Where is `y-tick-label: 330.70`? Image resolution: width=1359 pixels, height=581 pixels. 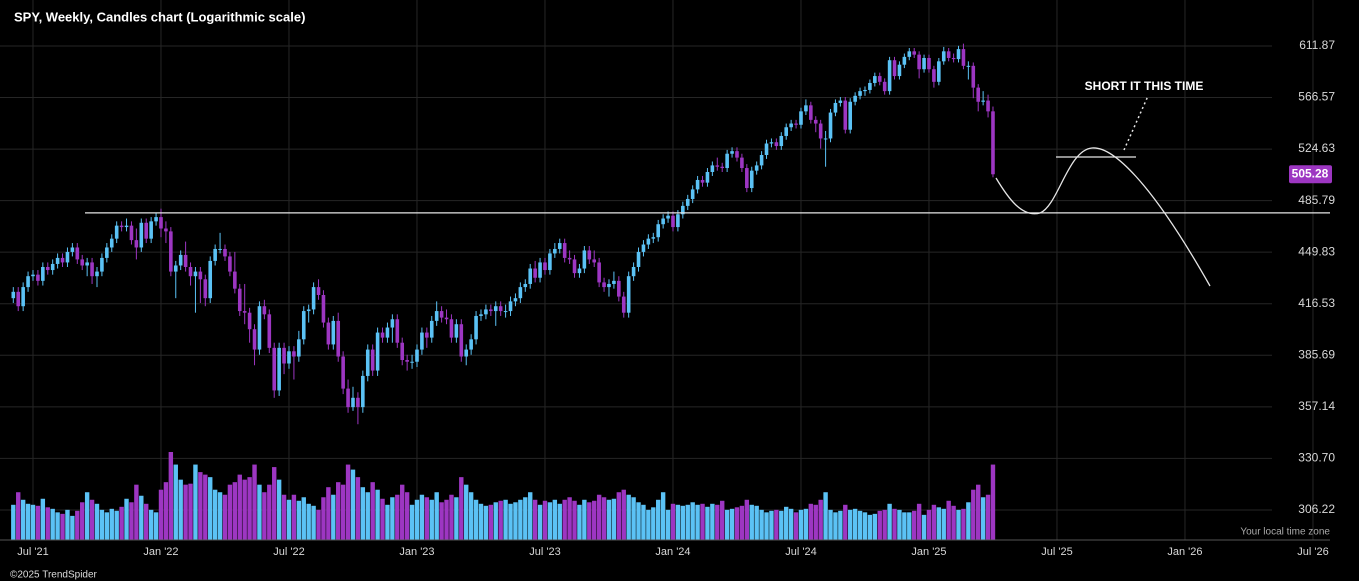
y-tick-label: 330.70 is located at coordinates (1316, 458).